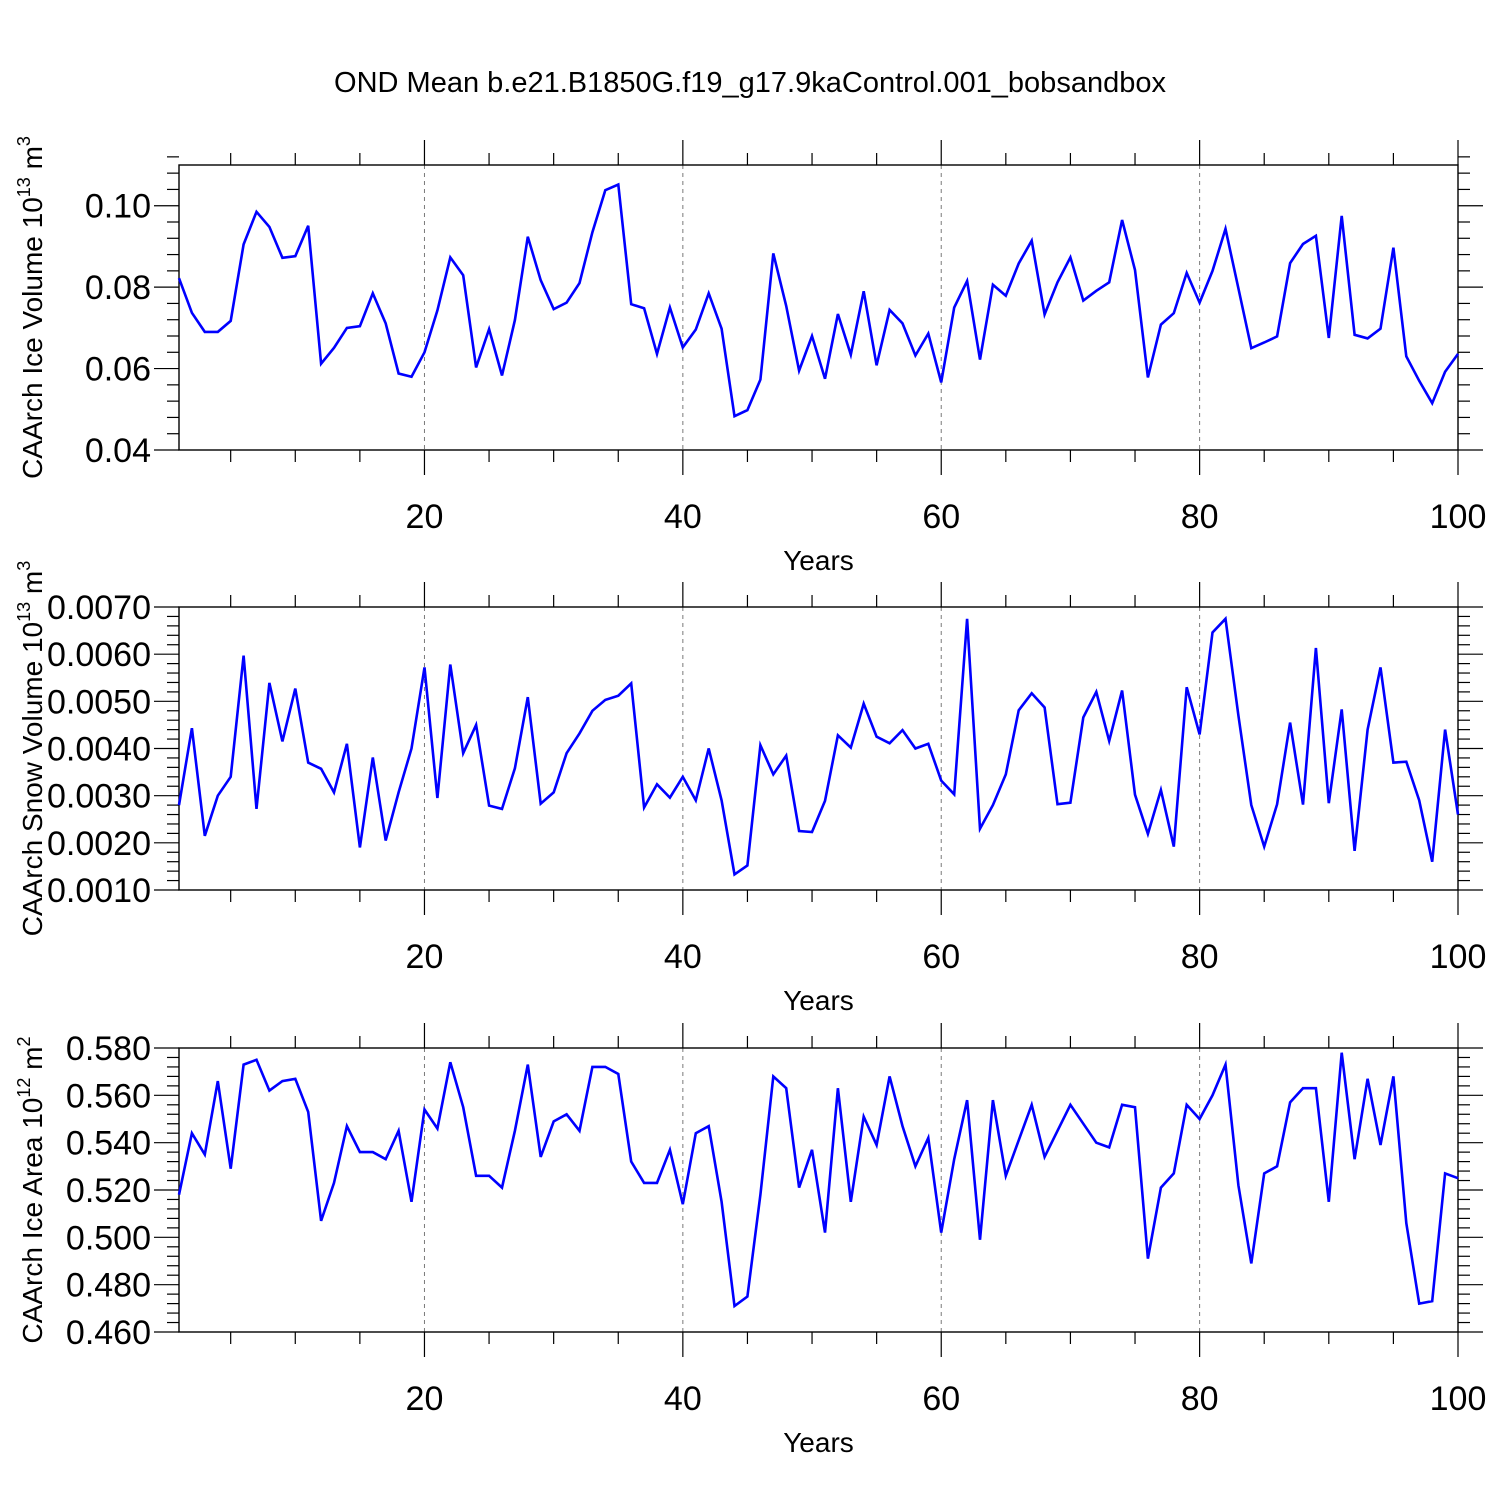  I want to click on y-tick-label: 0.560, so click(108, 1096).